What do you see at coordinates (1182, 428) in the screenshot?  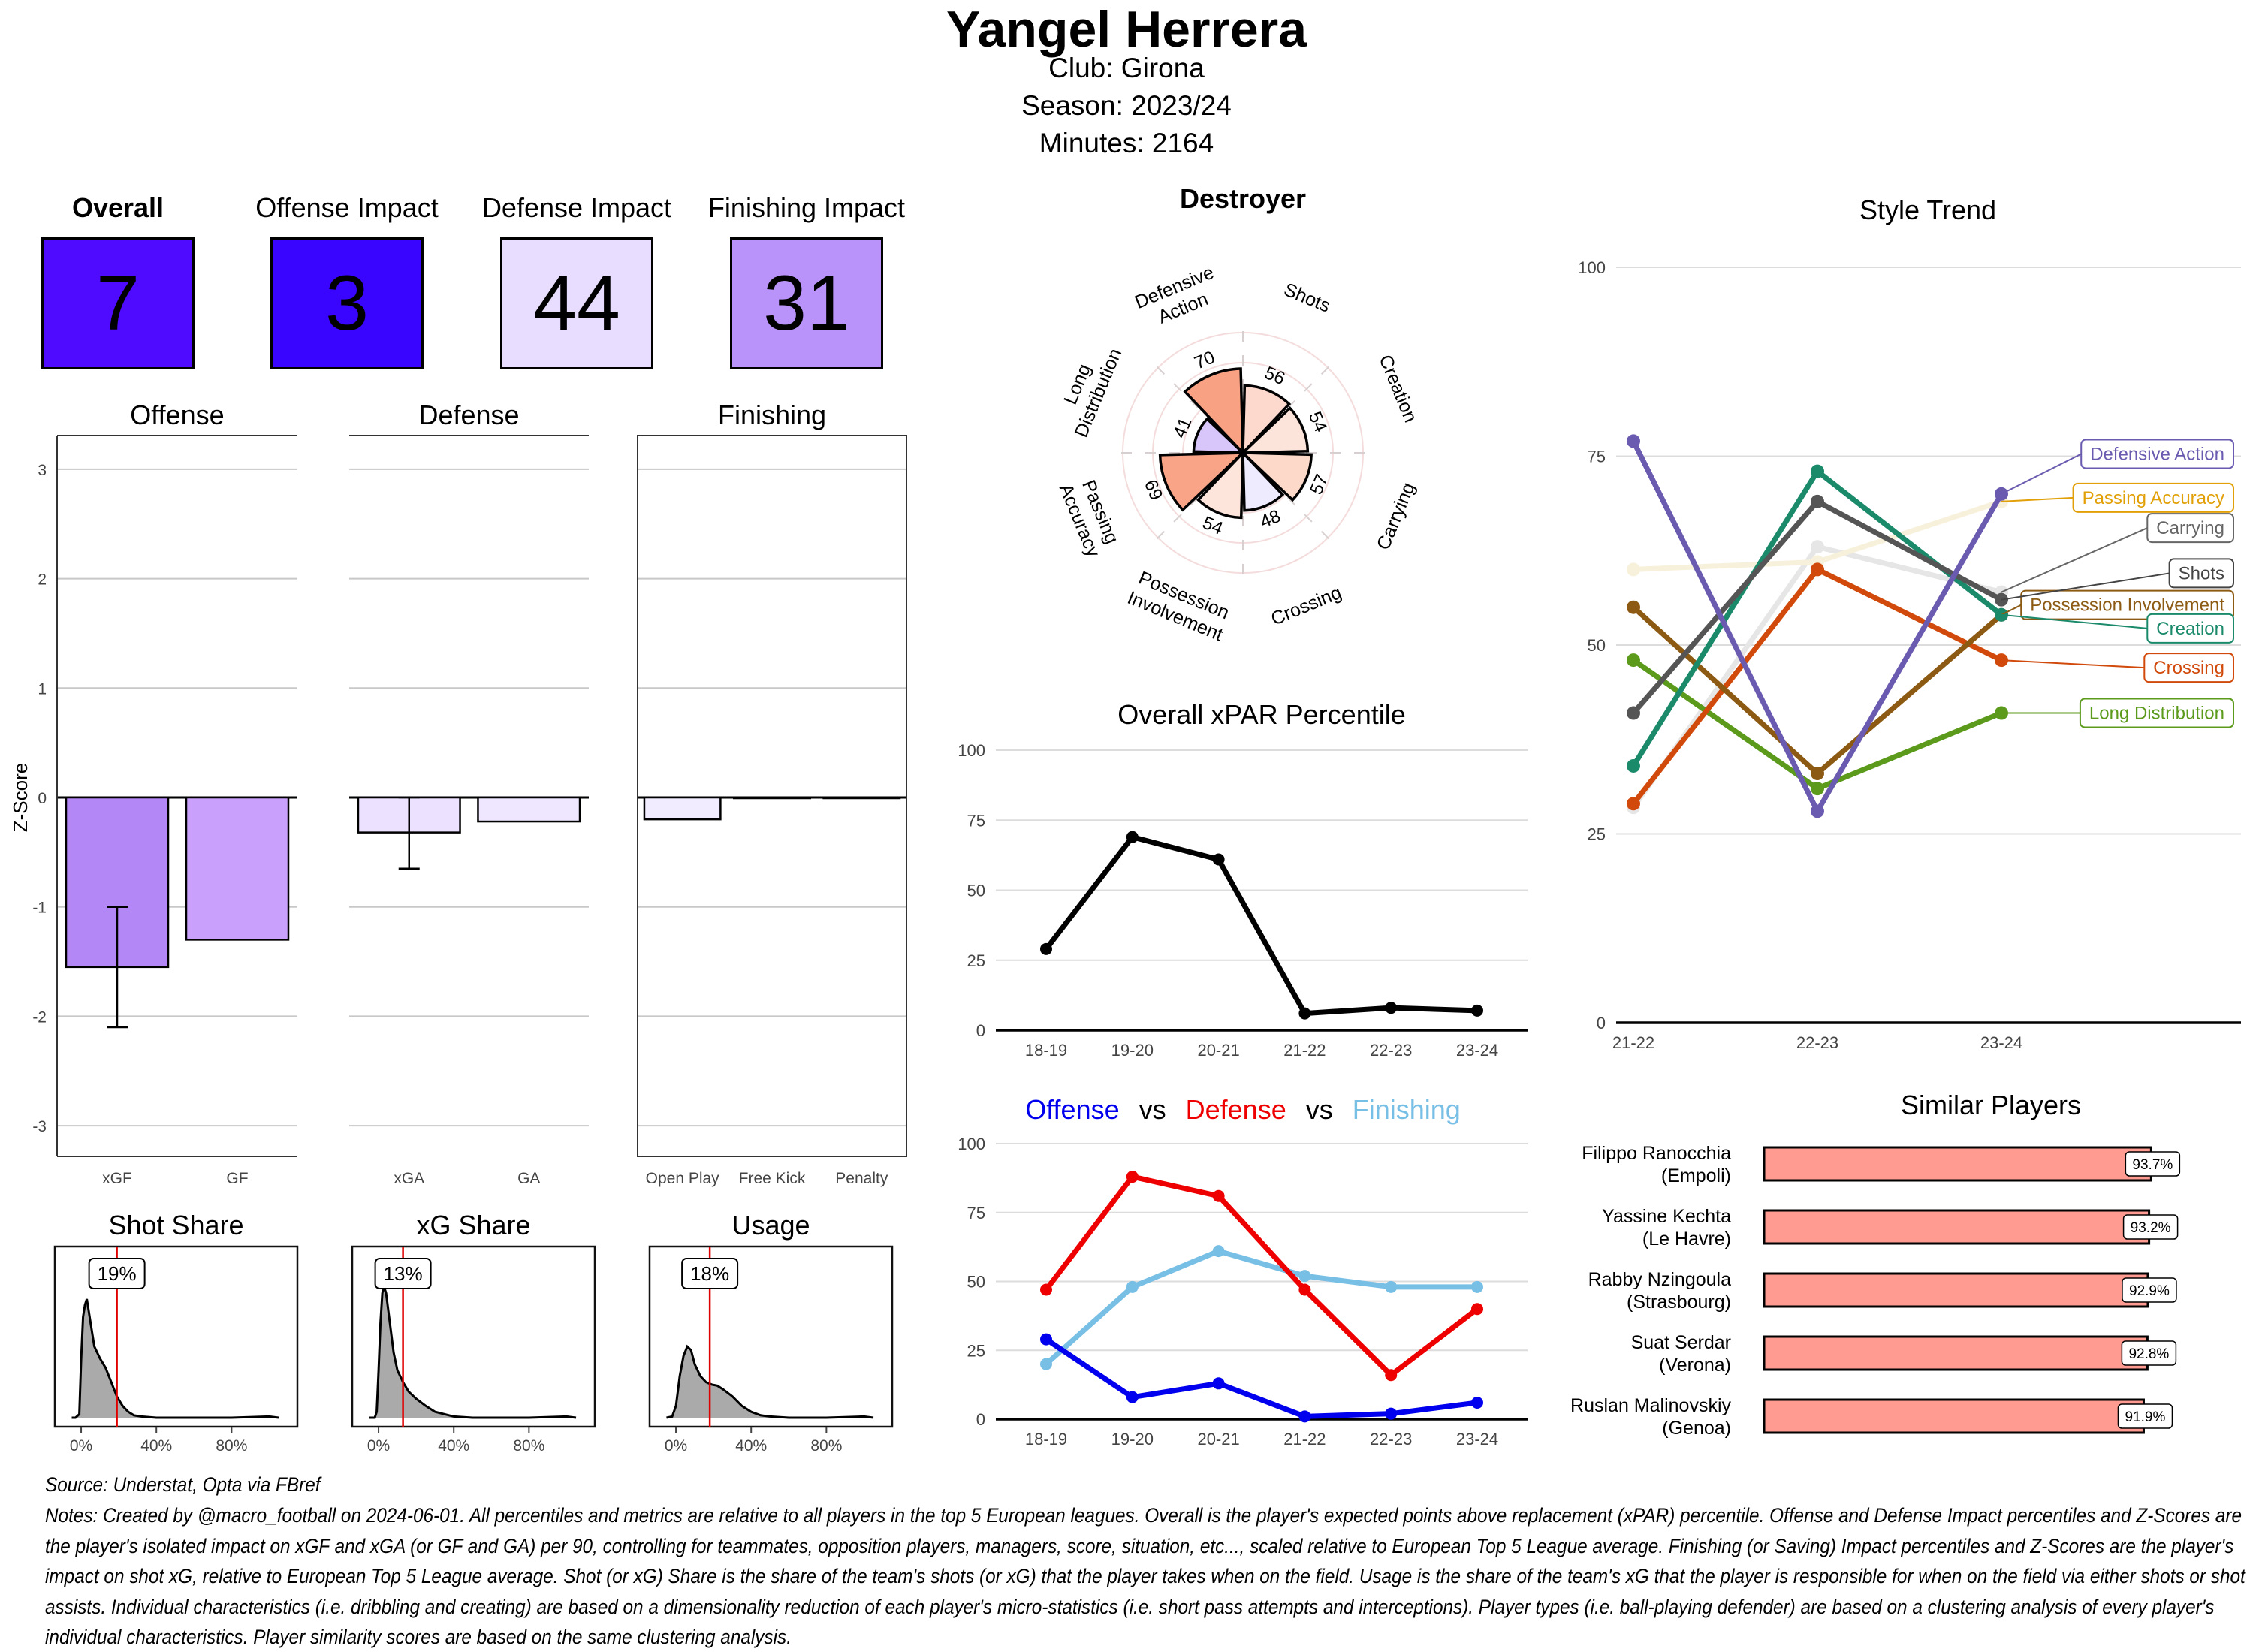 I see `wedge-value-label: 41` at bounding box center [1182, 428].